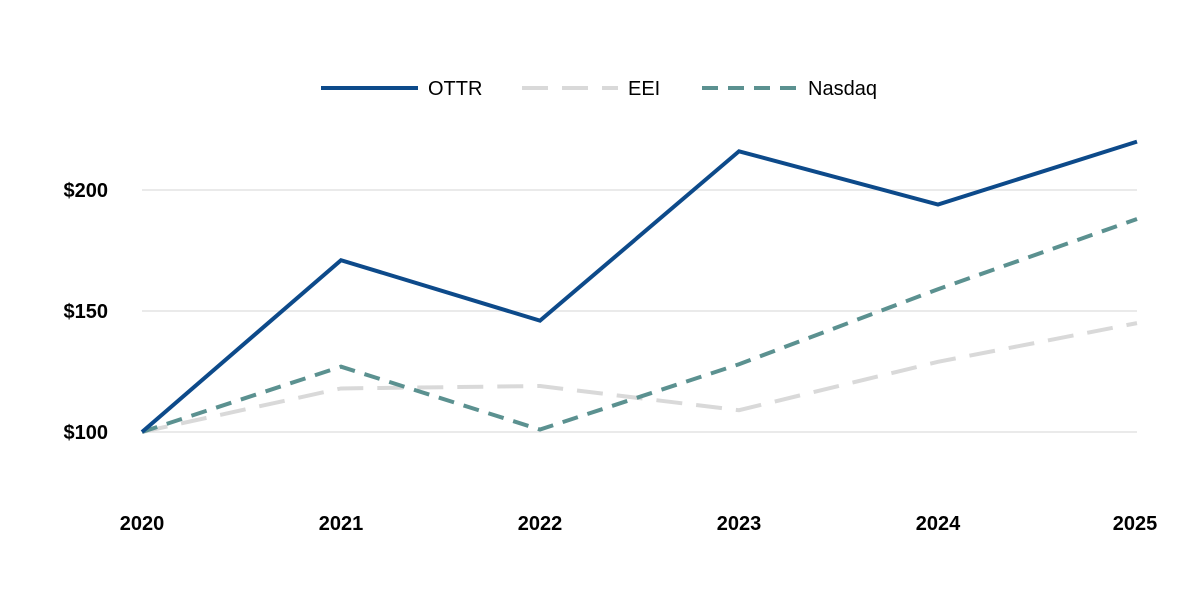  I want to click on legend-item-nasdaq: Nasdaq, so click(789, 89).